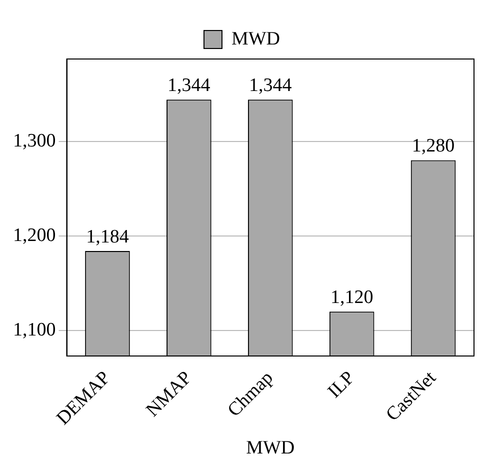 Image resolution: width=494 pixels, height=464 pixels. Describe the element at coordinates (108, 237) in the screenshot. I see `data-label: 1,184` at that location.